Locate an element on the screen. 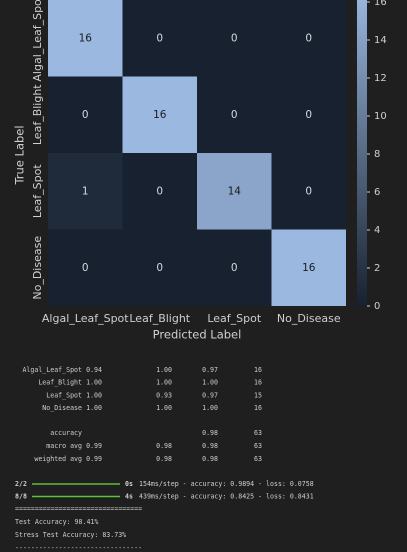 This screenshot has height=552, width=407. report-label: No_Disease is located at coordinates (62, 408).